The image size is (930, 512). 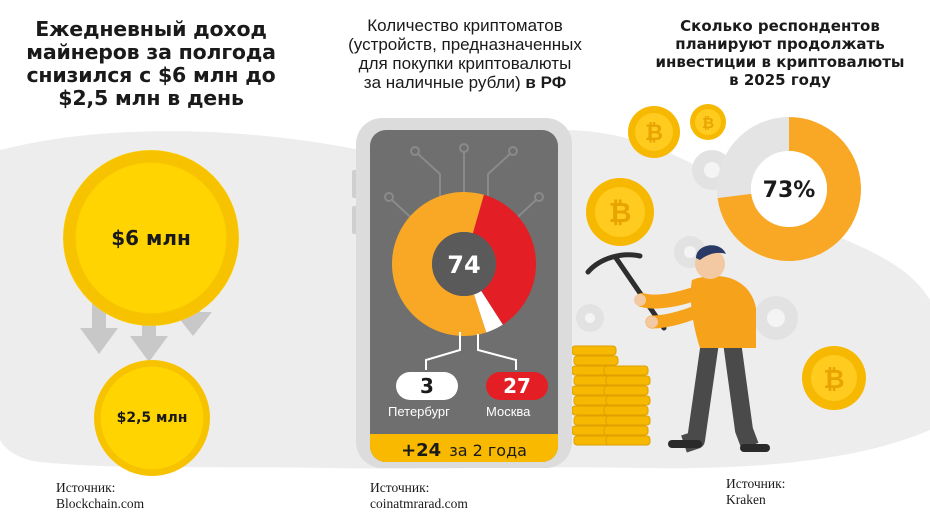 I want to click on connector-spb, so click(x=443, y=351).